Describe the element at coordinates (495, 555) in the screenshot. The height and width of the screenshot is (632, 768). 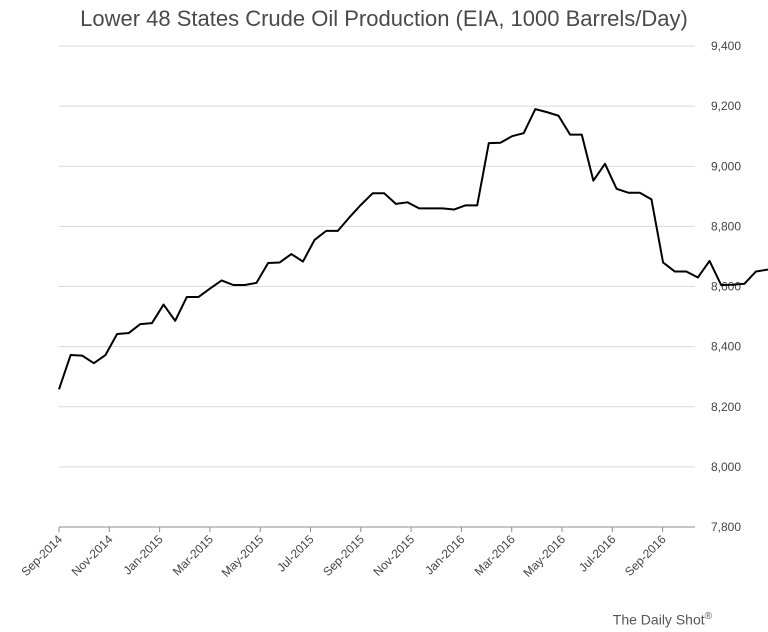
I see `x-tick-label: Mar-2016` at that location.